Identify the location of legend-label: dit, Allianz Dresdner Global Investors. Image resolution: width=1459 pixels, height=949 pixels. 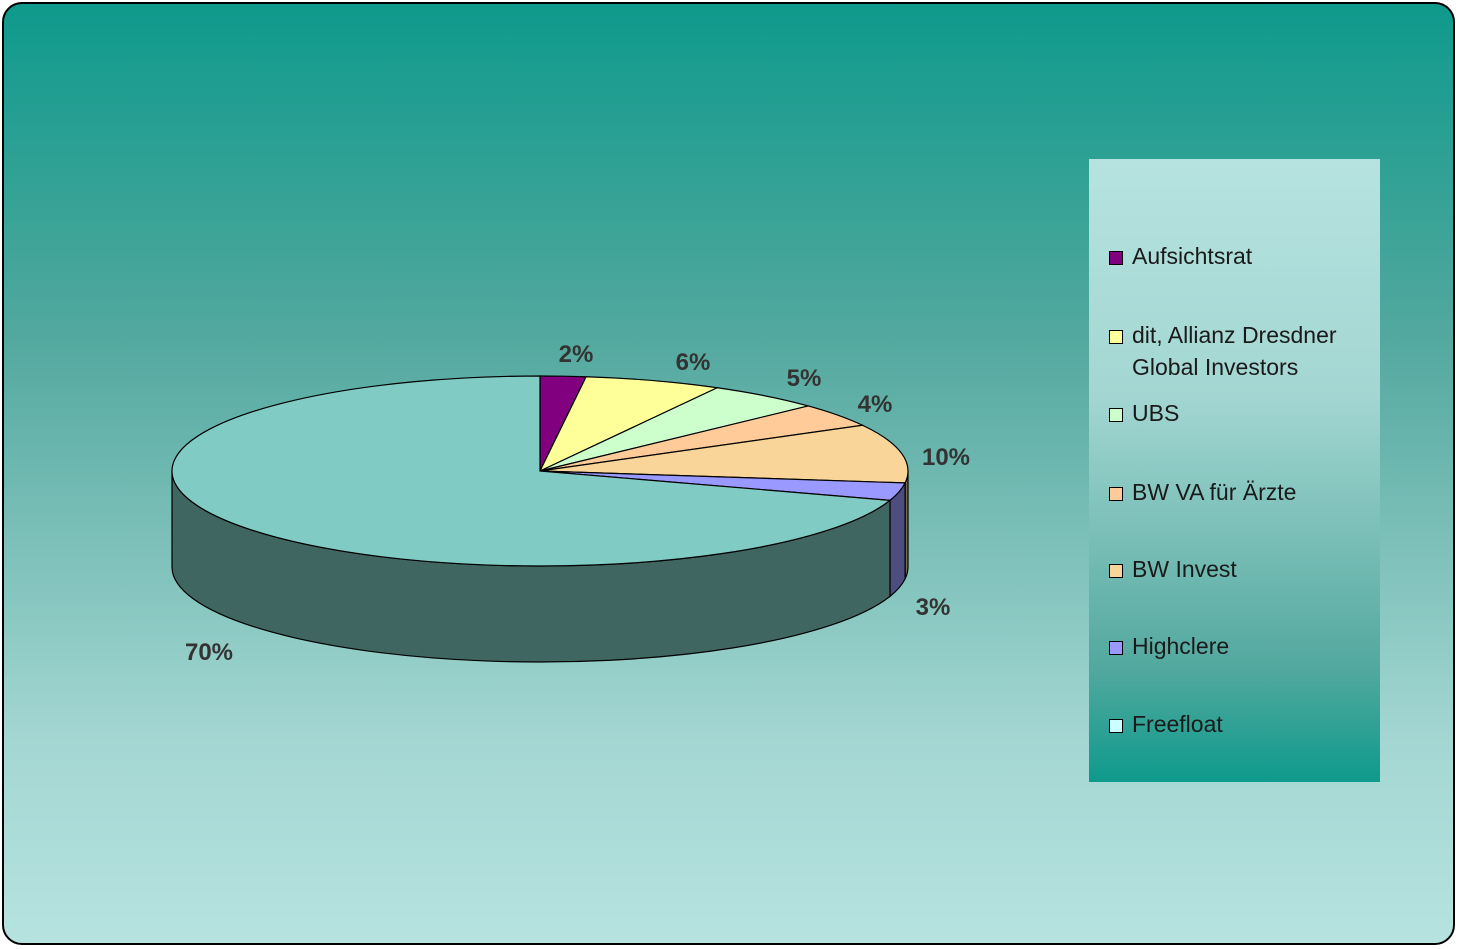
(1234, 351).